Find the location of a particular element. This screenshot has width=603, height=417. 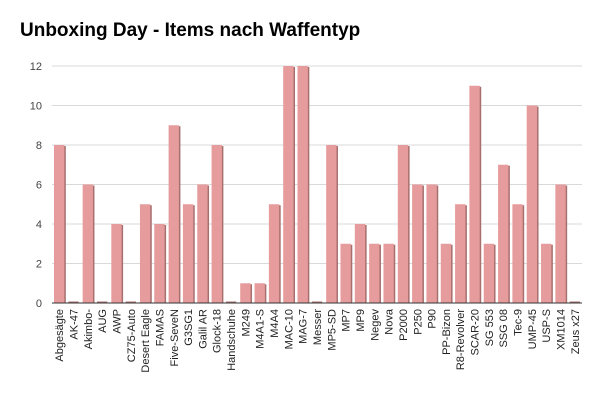

chart-title: Unboxing Day - Items nach Waffentyp is located at coordinates (190, 30).